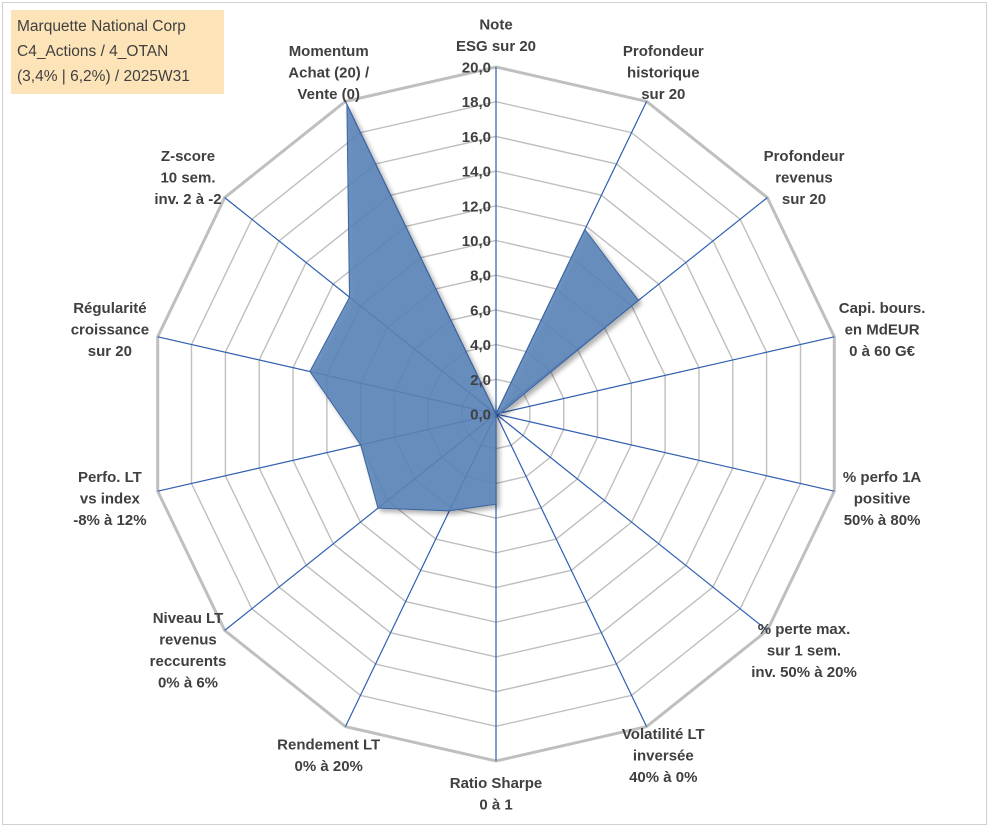  I want to click on tick-label: 14,0, so click(476, 172).